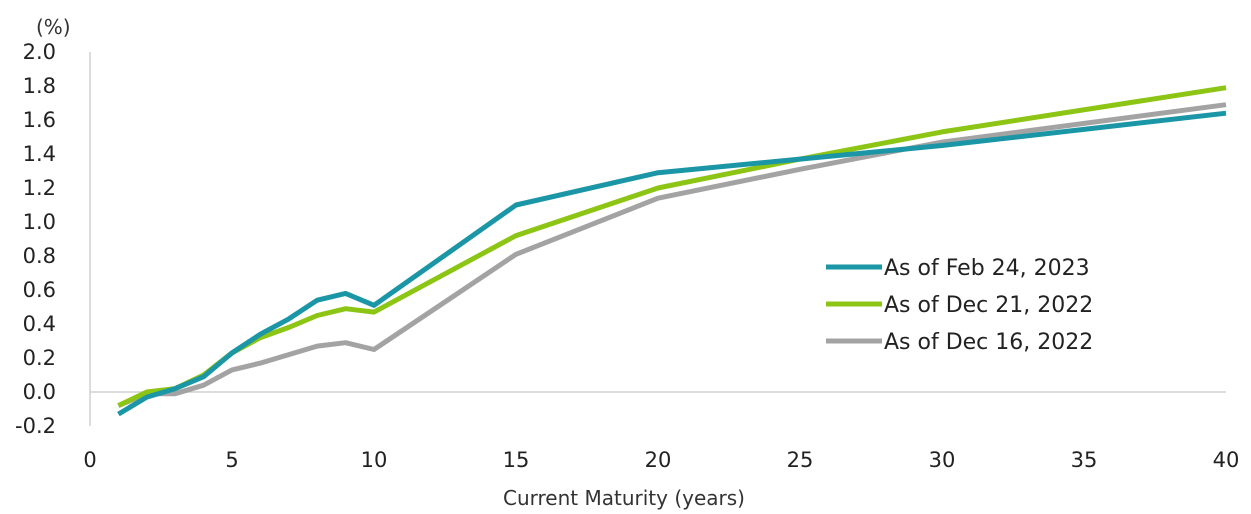 This screenshot has height=514, width=1251. I want to click on x-axis-ticks: 0 5 10 15 20 25 30 35 40, so click(661, 460).